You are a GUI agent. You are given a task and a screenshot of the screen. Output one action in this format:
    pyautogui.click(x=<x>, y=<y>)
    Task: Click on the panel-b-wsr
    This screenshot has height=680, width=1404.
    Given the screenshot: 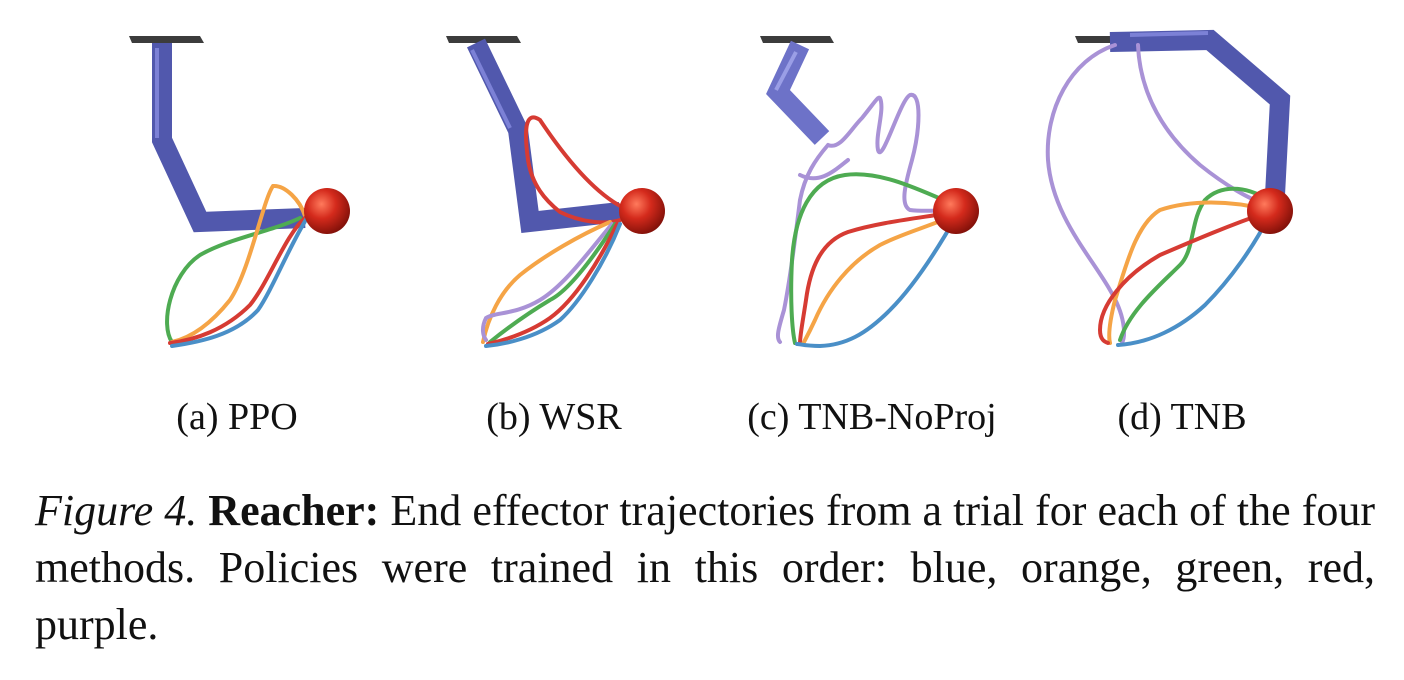 What is the action you would take?
    pyautogui.click(x=555, y=192)
    